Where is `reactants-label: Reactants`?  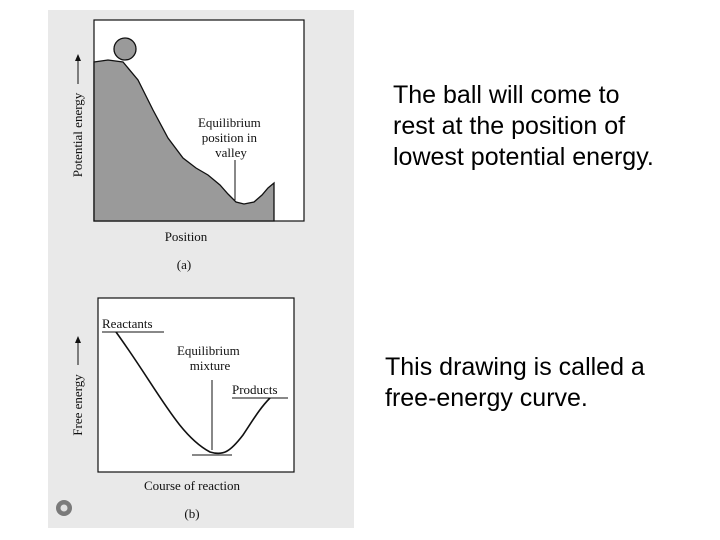
reactants-label: Reactants is located at coordinates (127, 323).